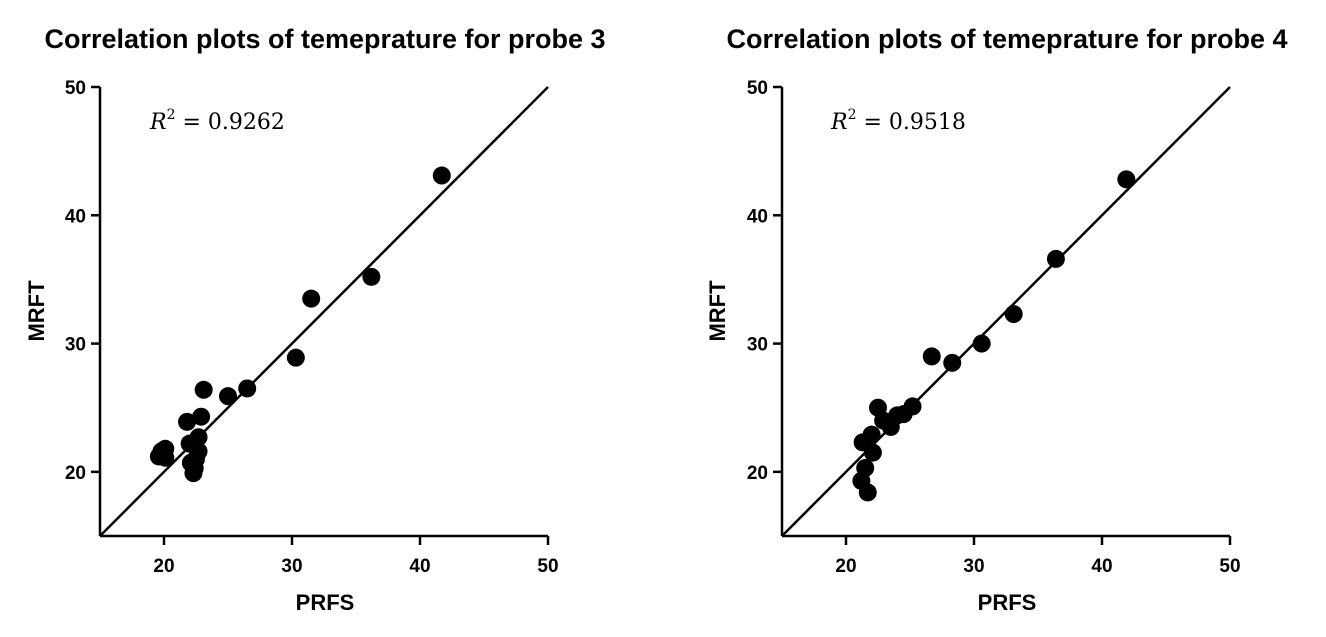 Image resolution: width=1326 pixels, height=637 pixels. I want to click on r-squared-annotation: R2 = 0.9262, so click(217, 121).